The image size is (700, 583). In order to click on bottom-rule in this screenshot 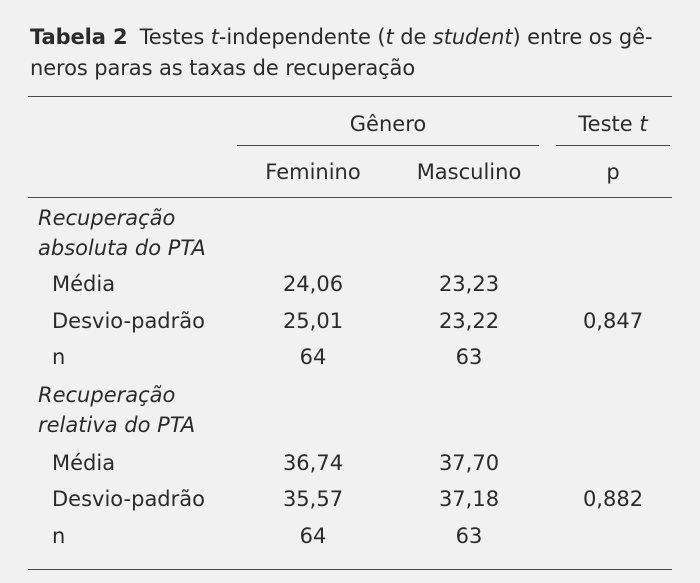, I will do `click(350, 569)`.